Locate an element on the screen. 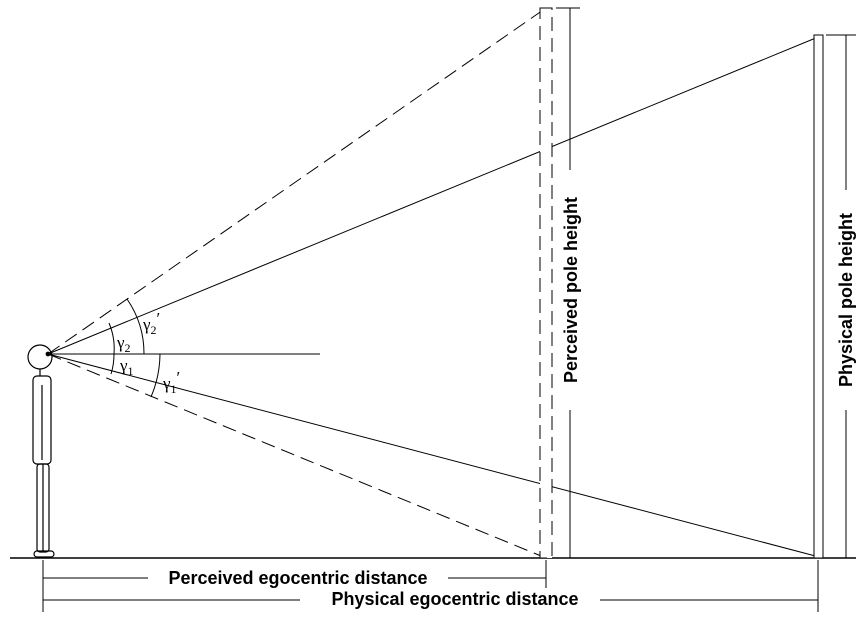  angle-gamma1-label: γ1 is located at coordinates (126, 367).